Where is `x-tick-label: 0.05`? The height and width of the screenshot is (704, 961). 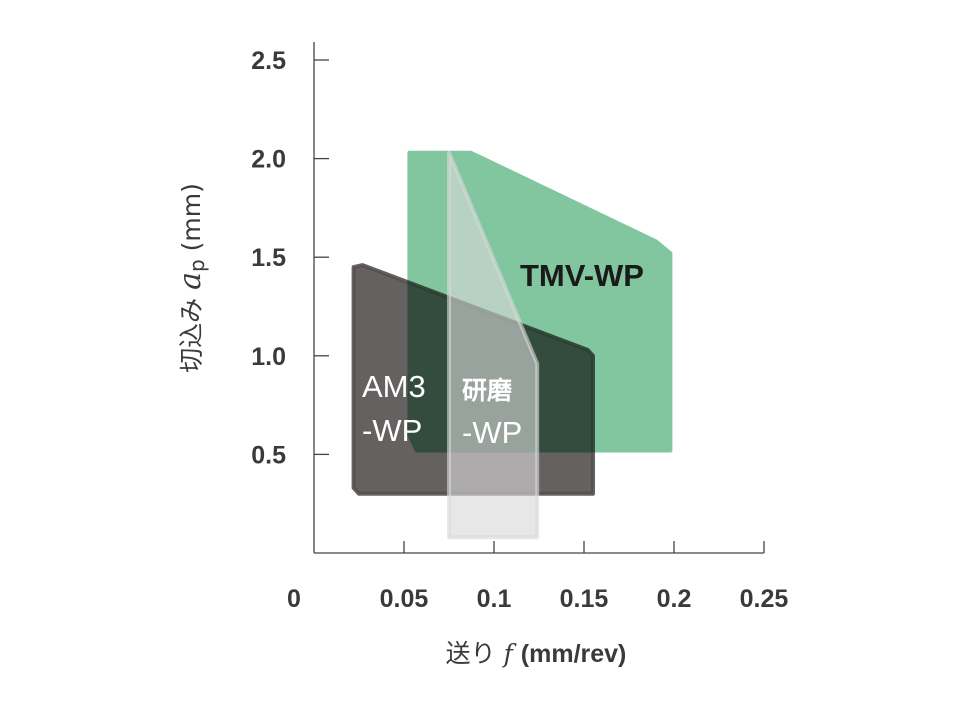 x-tick-label: 0.05 is located at coordinates (404, 599).